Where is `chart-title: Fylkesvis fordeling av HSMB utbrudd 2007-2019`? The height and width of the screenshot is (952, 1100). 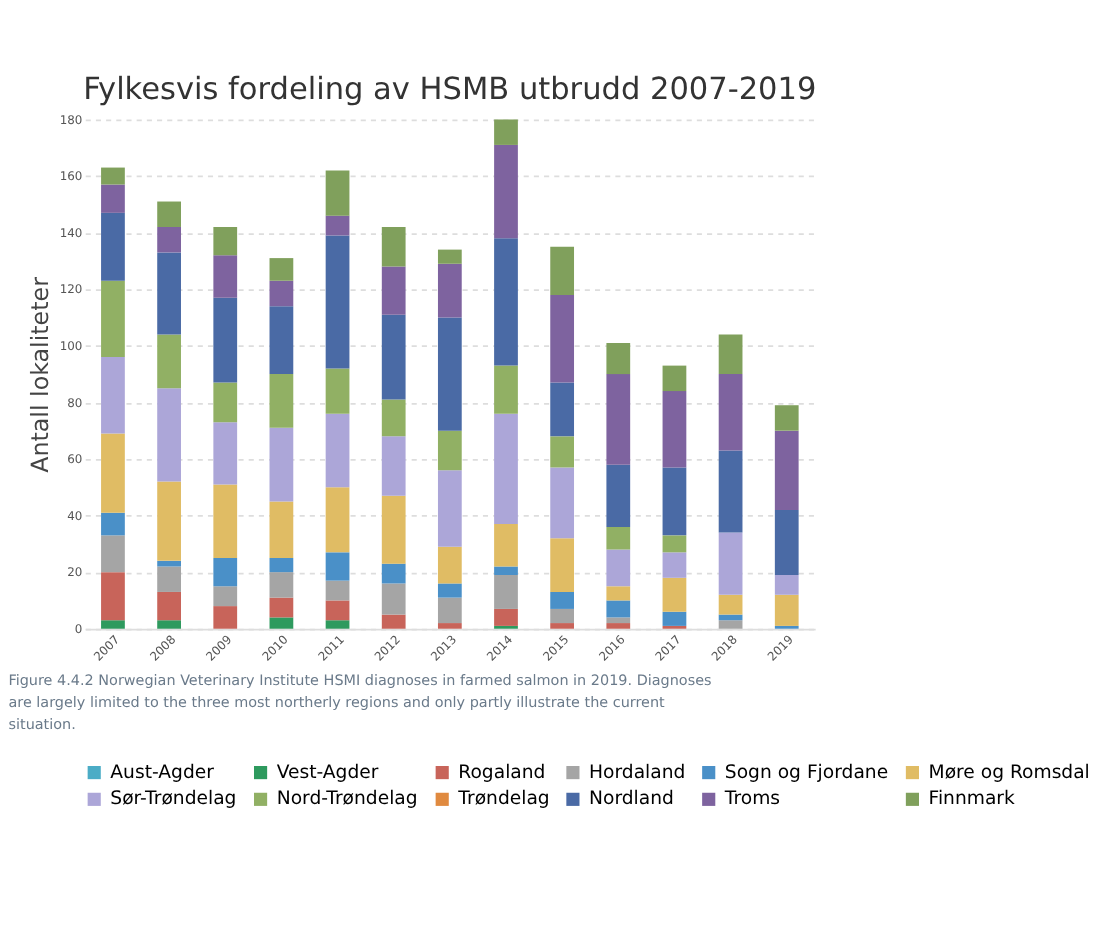 chart-title: Fylkesvis fordeling av HSMB utbrudd 2007-2019 is located at coordinates (450, 89).